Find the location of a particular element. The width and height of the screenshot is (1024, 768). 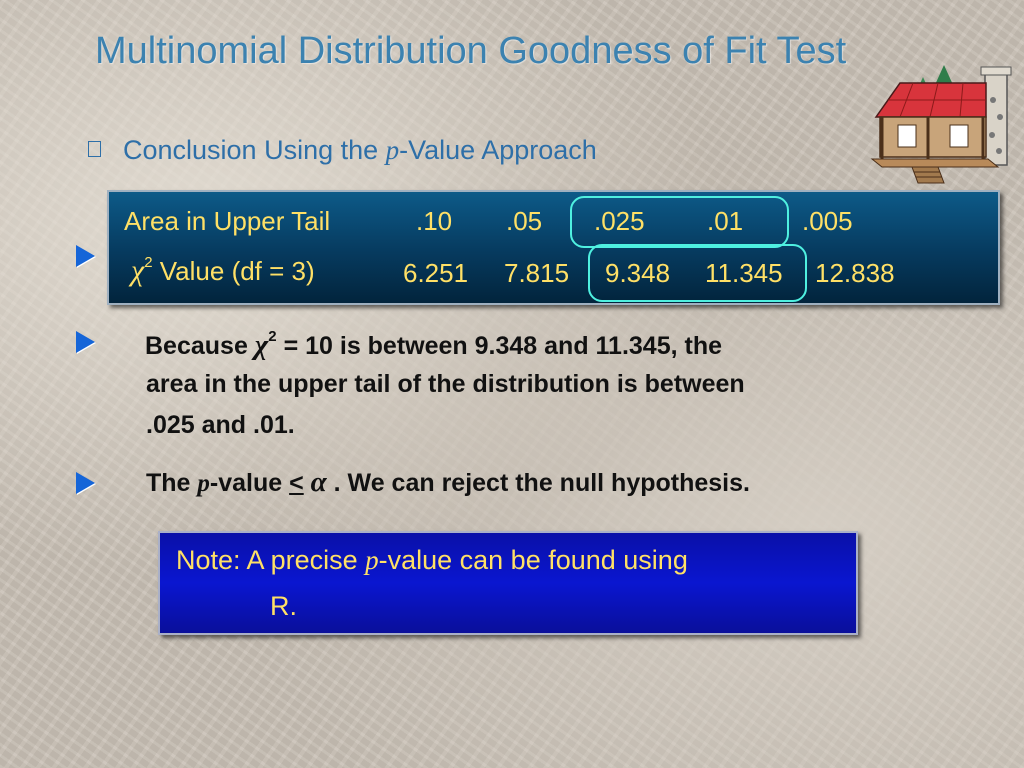

highlight-box-values is located at coordinates (697, 273).